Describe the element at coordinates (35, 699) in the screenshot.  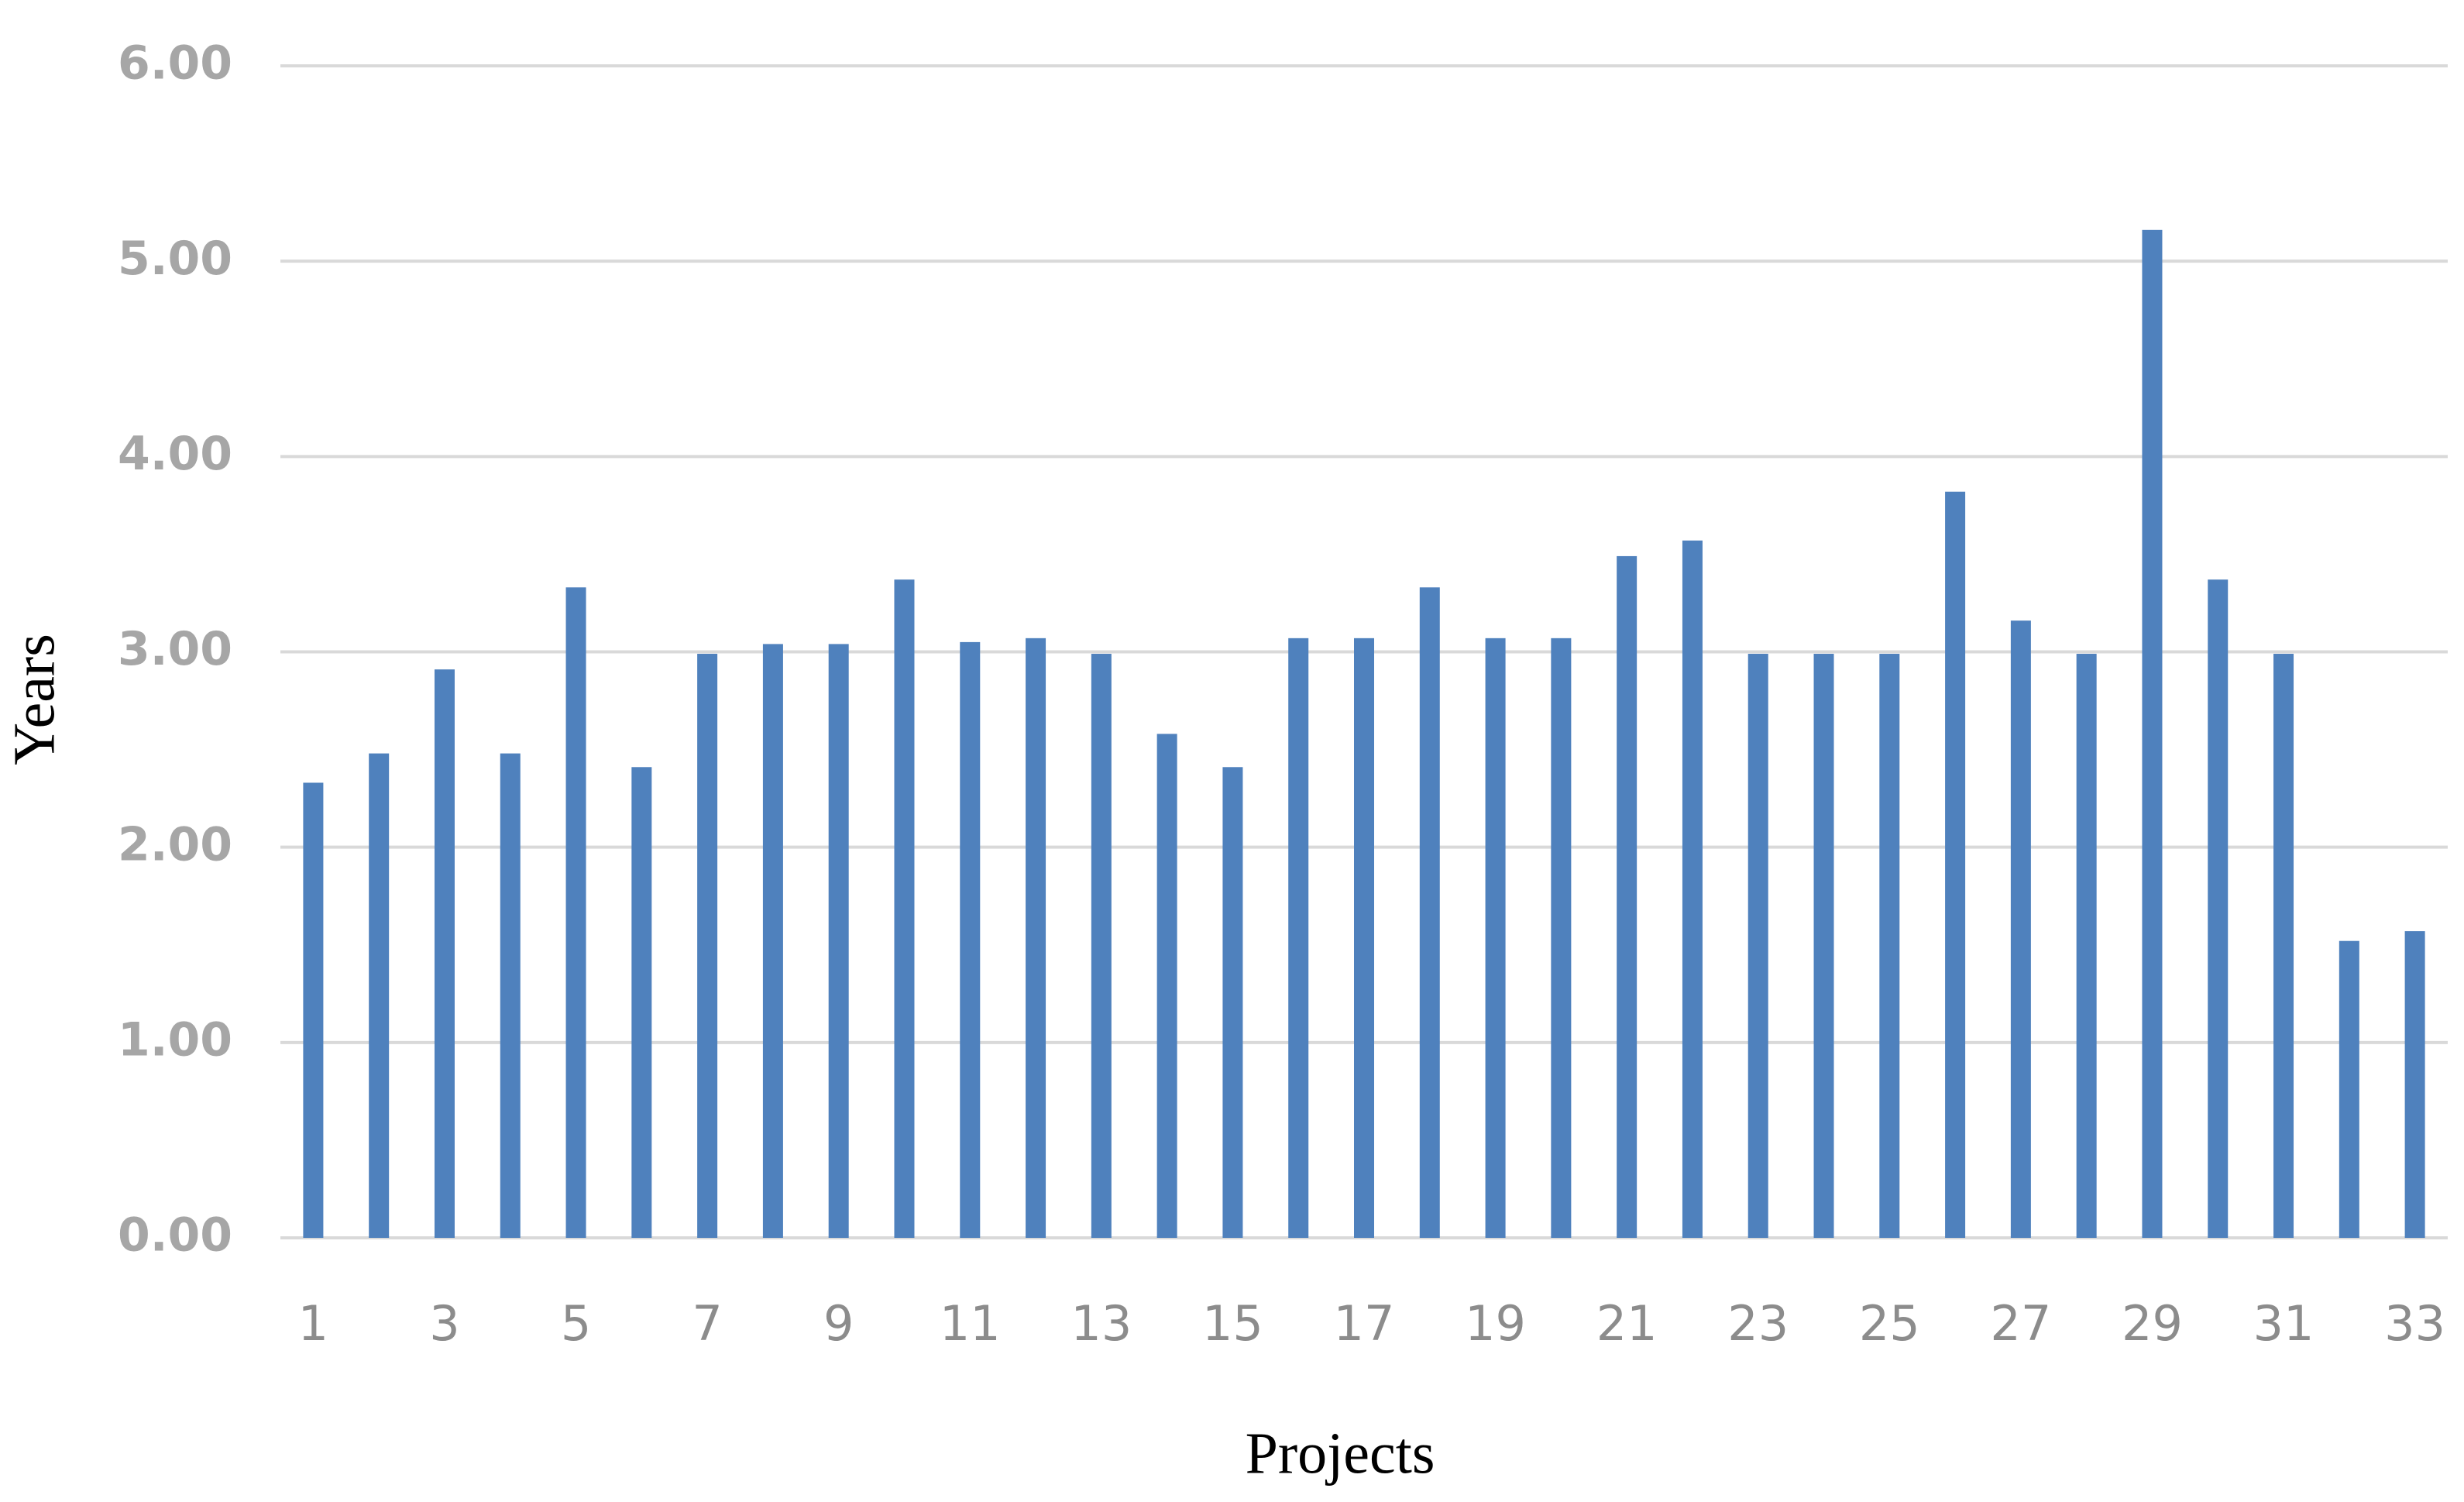
I see `y-axis-title: Years` at that location.